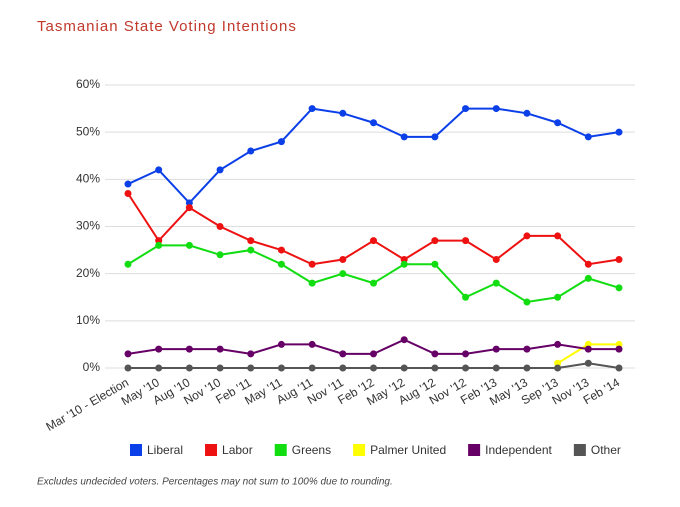  I want to click on y-tick-label: 30%, so click(88, 226).